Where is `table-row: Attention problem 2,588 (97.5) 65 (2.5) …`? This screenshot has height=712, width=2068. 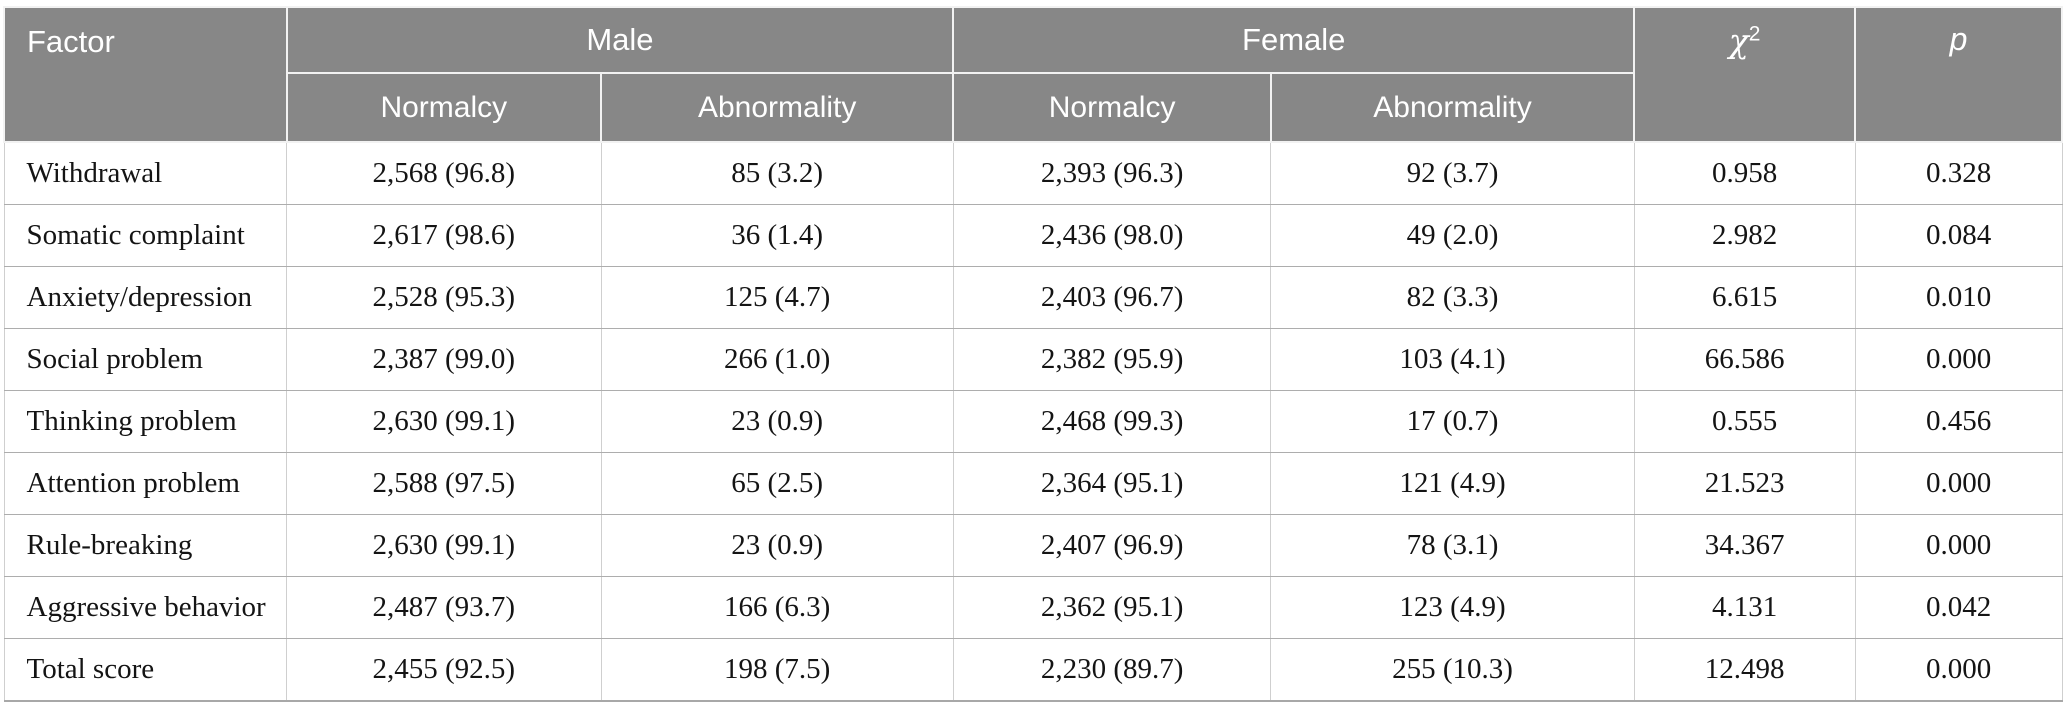
table-row: Attention problem 2,588 (97.5) 65 (2.5) … is located at coordinates (1033, 483).